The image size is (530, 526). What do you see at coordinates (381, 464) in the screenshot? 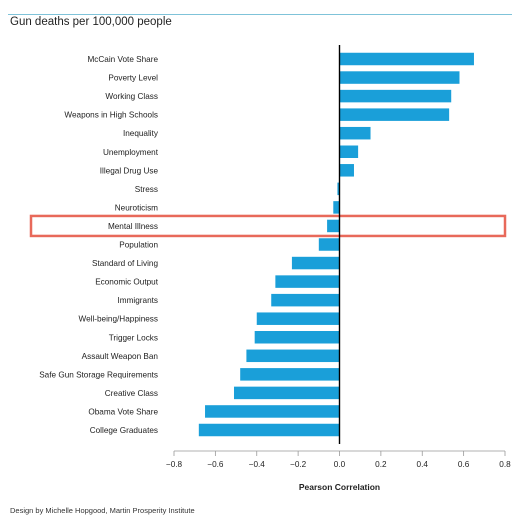
I see `x-tick-label: 0.2` at bounding box center [381, 464].